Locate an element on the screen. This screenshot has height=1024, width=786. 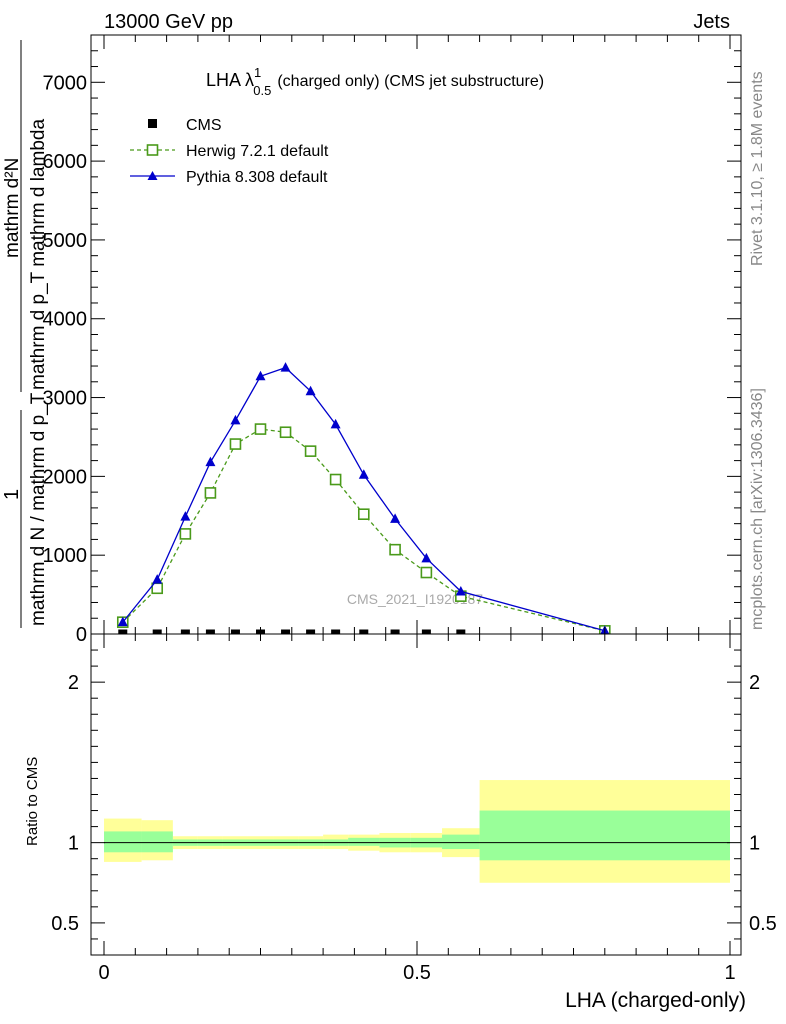
title-sup: 1 is located at coordinates (257, 72).